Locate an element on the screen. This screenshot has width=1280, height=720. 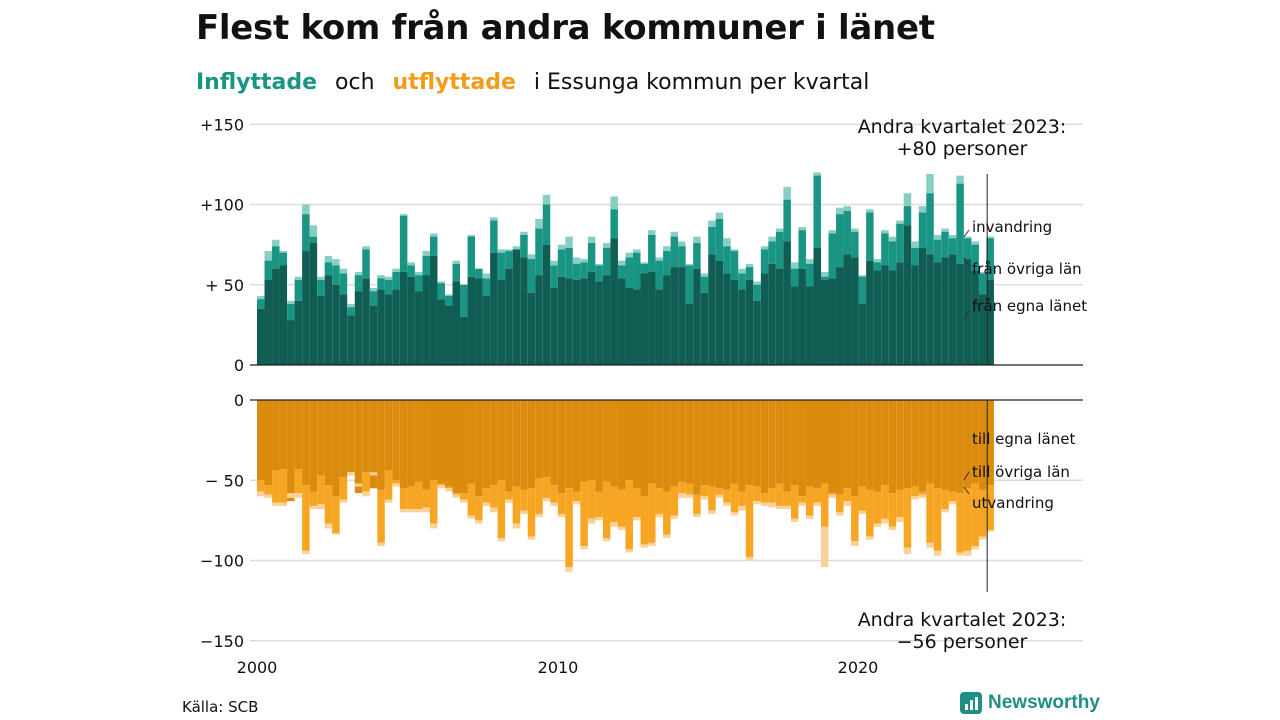
source-note: Källa: SCB is located at coordinates (220, 707).